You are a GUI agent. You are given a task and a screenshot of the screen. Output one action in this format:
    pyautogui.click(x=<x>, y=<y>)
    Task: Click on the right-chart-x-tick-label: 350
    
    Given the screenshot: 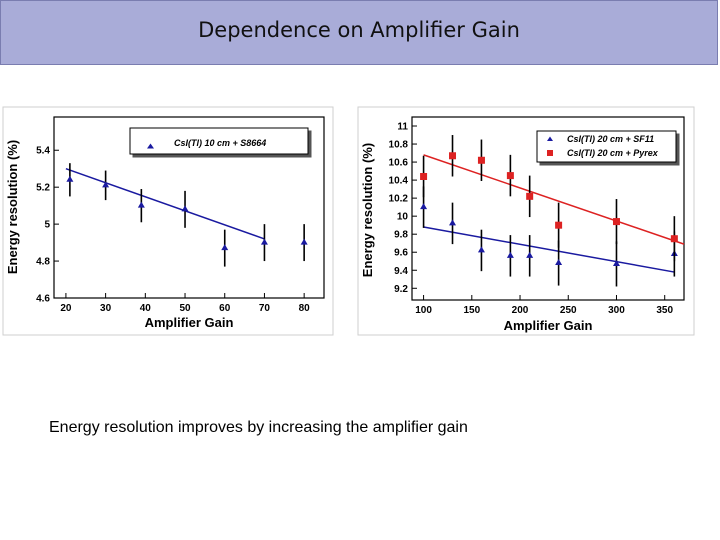 What is the action you would take?
    pyautogui.click(x=664, y=310)
    